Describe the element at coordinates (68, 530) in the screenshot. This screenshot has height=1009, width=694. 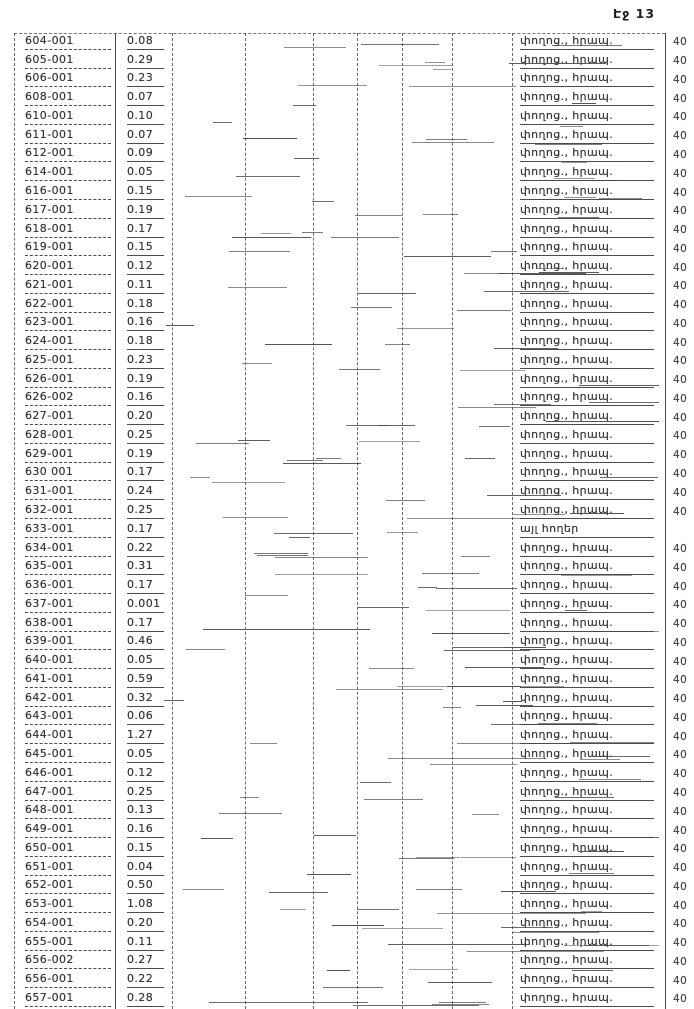
I see `parcel-code-cell-text: 633-001` at that location.